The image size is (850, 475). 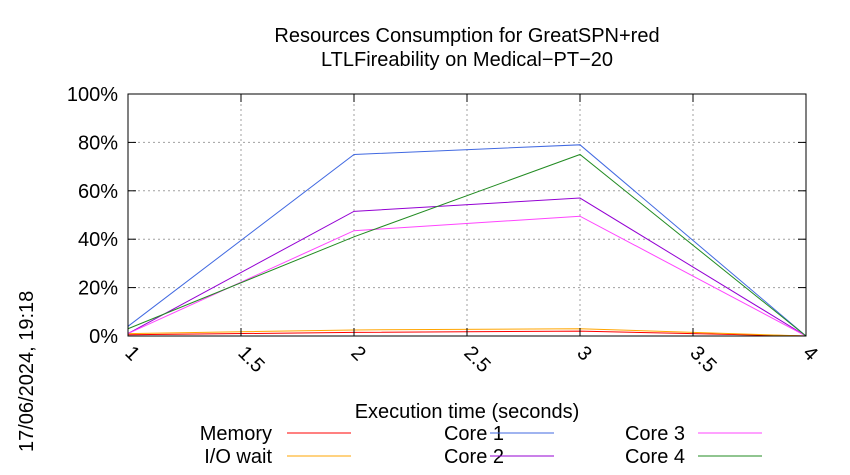 I want to click on legend-label-core-1: Core 1, so click(x=474, y=434).